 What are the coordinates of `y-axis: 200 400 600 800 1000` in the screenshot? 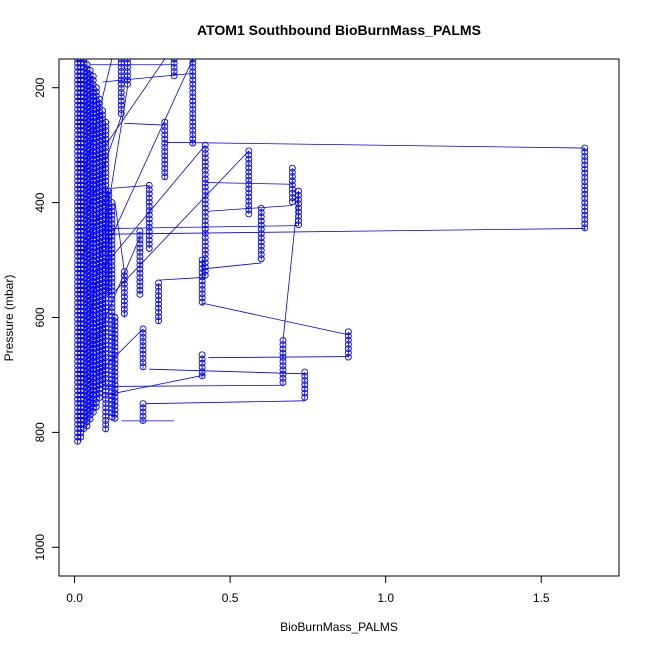 It's located at (46, 319).